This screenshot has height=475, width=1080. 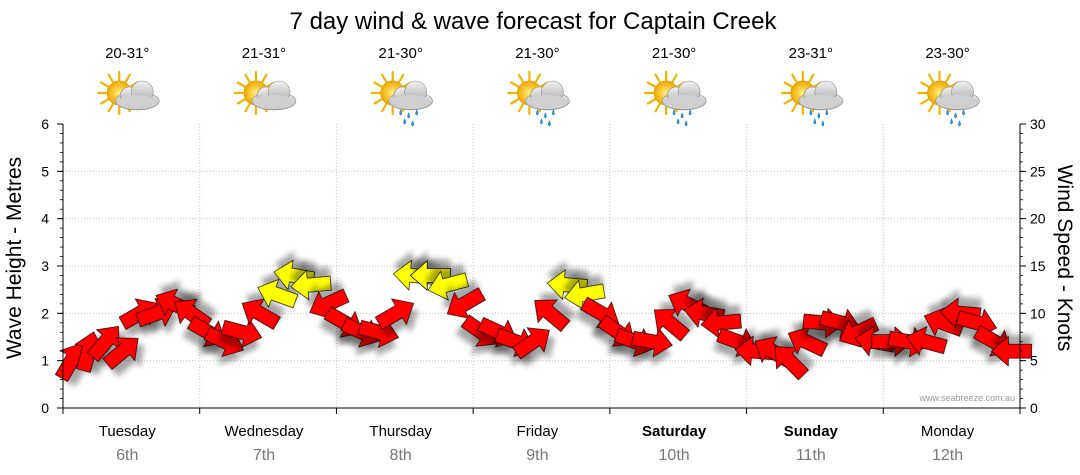 I want to click on left-tick-label: 1, so click(x=45, y=361).